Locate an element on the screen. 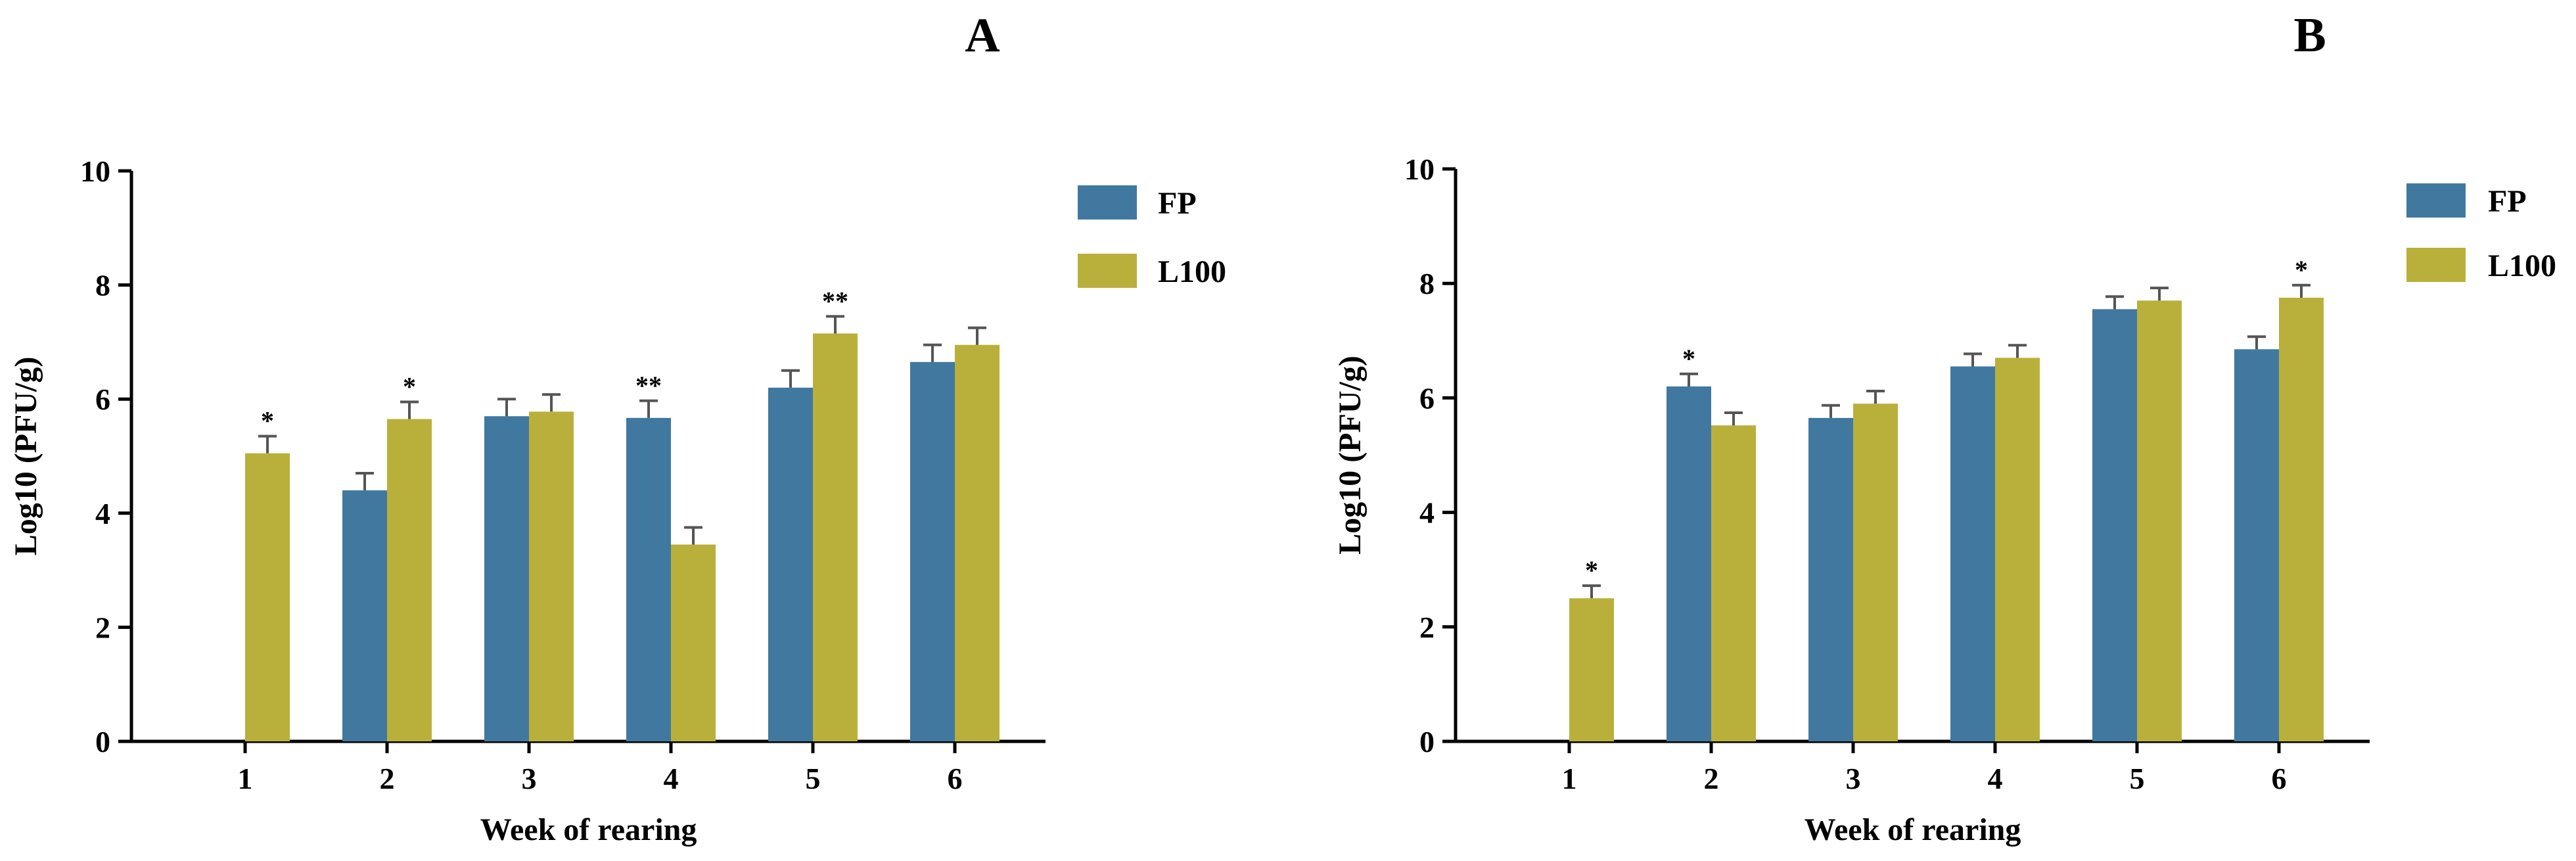  panel-letter: B is located at coordinates (2309, 35).